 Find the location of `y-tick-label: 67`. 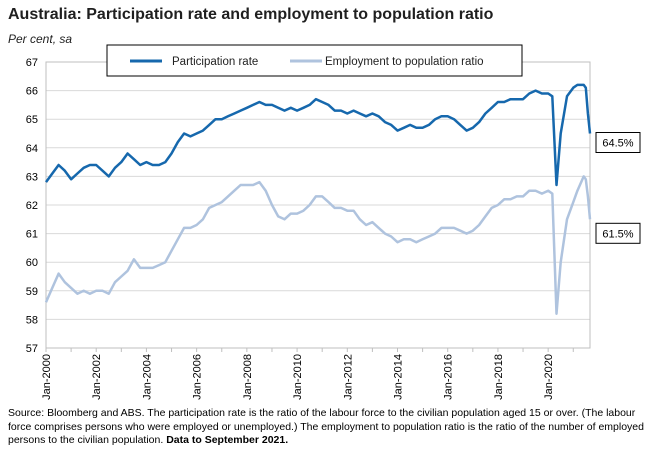

y-tick-label: 67 is located at coordinates (32, 63).